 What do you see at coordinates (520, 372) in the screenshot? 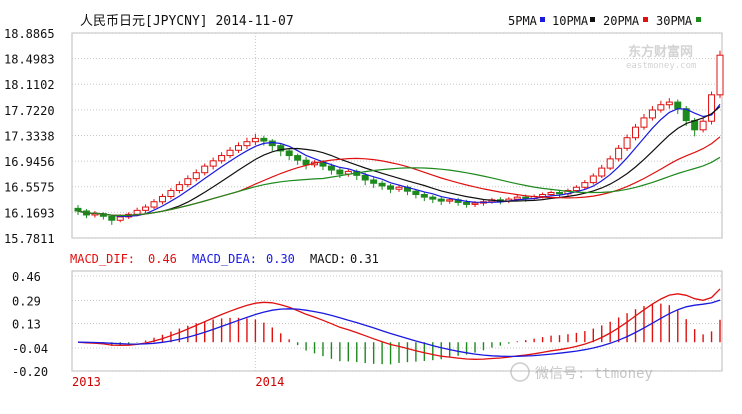
I see `wechat-icon` at bounding box center [520, 372].